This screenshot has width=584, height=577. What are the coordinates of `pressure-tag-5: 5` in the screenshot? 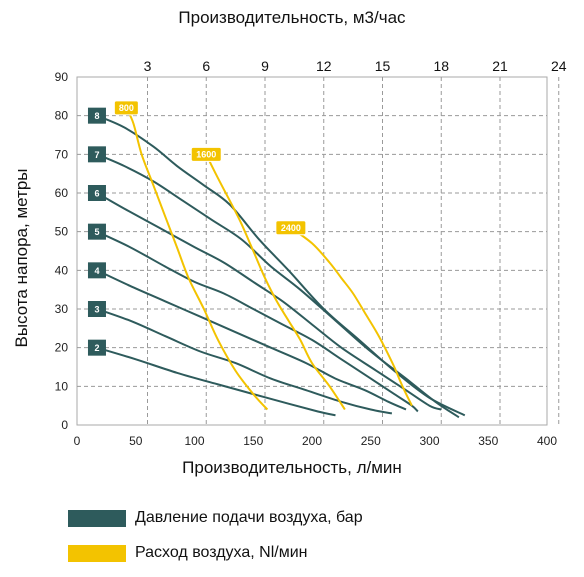 It's located at (96, 232).